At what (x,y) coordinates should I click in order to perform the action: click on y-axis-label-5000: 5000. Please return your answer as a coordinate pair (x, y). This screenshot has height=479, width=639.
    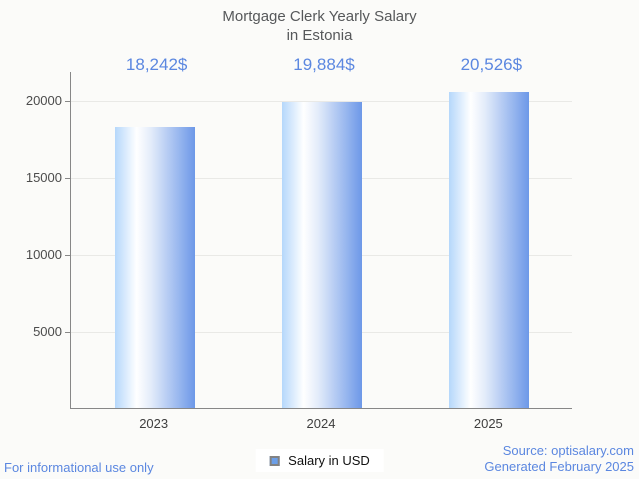
    Looking at the image, I should click on (47, 331).